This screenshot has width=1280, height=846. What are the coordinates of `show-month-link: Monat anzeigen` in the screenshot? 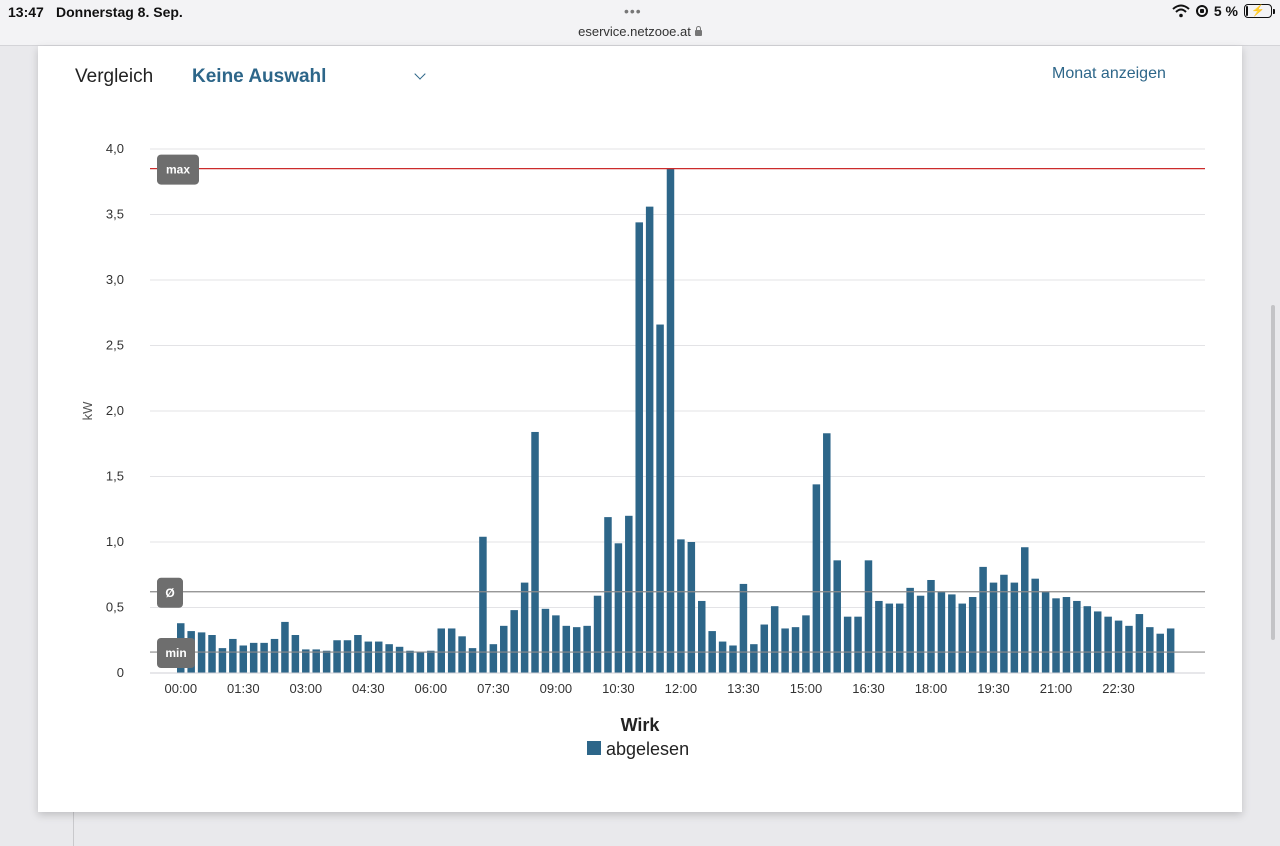 It's located at (1109, 73).